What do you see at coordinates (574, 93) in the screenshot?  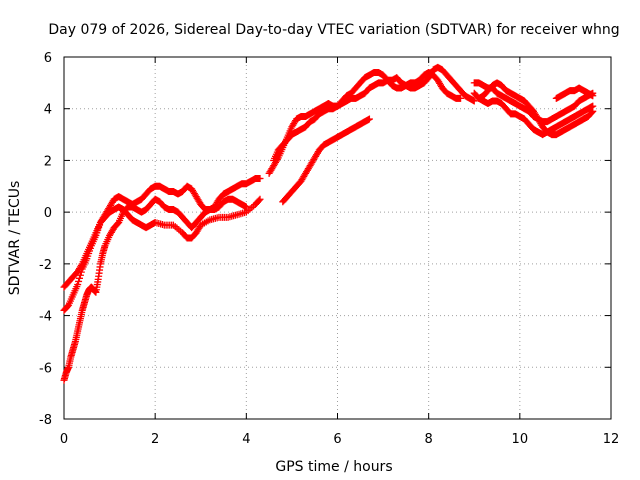 I see `series-trace-j` at bounding box center [574, 93].